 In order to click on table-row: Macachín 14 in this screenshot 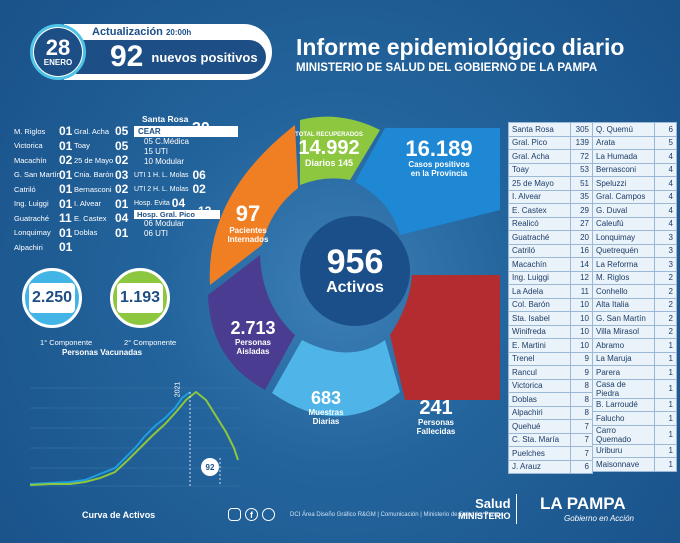, I will do `click(550, 264)`.